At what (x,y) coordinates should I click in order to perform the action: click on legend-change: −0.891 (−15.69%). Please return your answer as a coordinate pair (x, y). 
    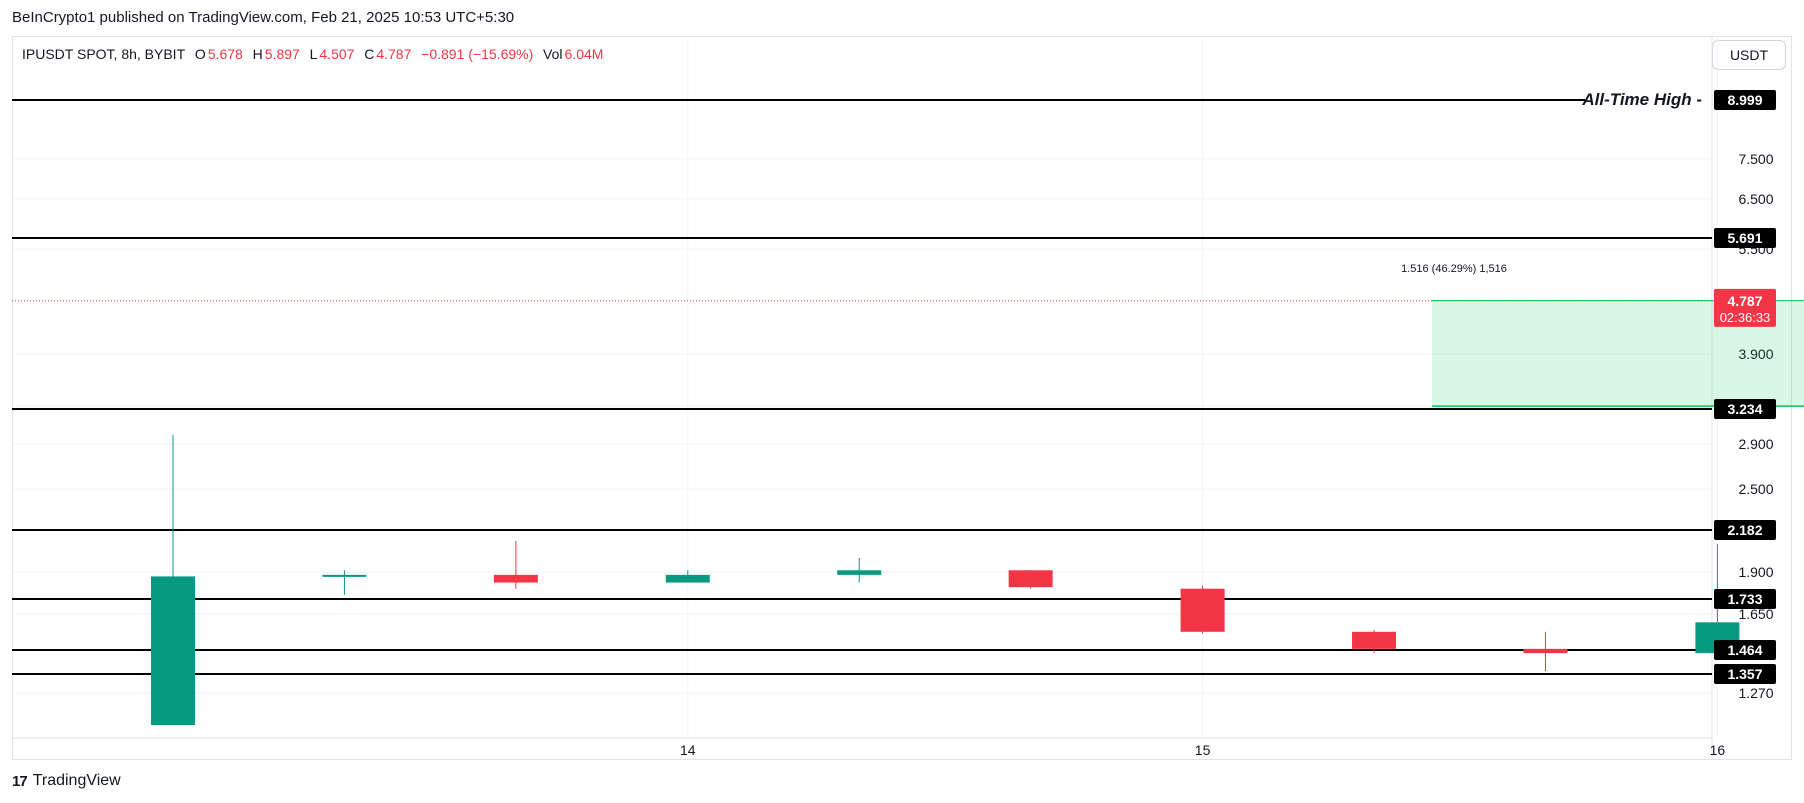
    Looking at the image, I should click on (477, 54).